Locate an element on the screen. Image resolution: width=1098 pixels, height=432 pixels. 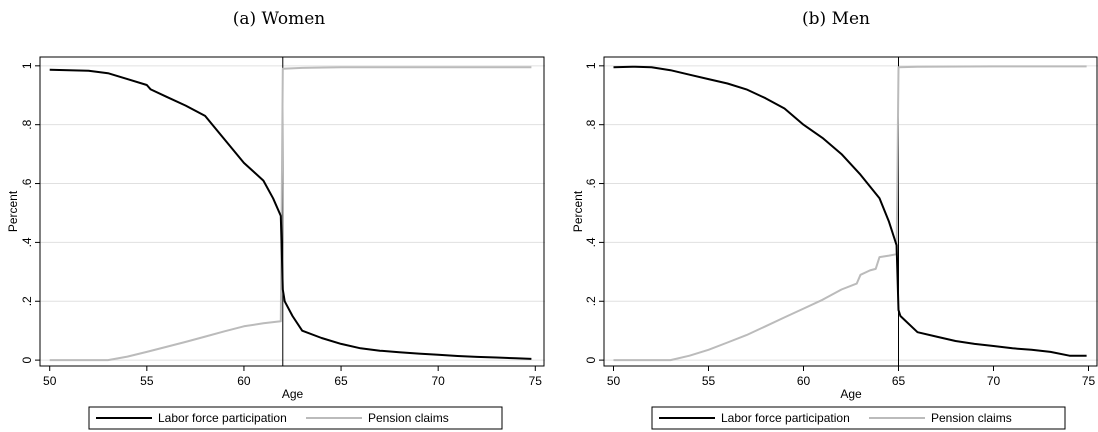
panel-title: (a) Women is located at coordinates (279, 19).